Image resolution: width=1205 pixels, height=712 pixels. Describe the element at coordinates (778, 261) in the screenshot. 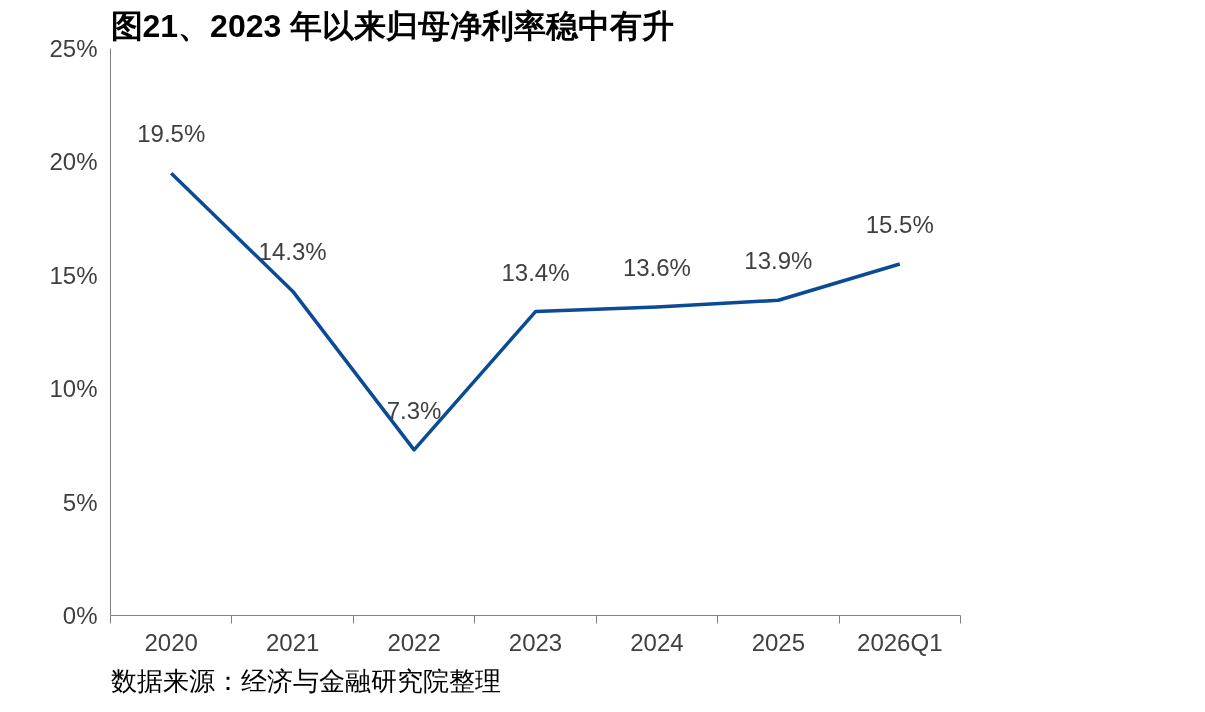

I see `text: 13.9%` at that location.